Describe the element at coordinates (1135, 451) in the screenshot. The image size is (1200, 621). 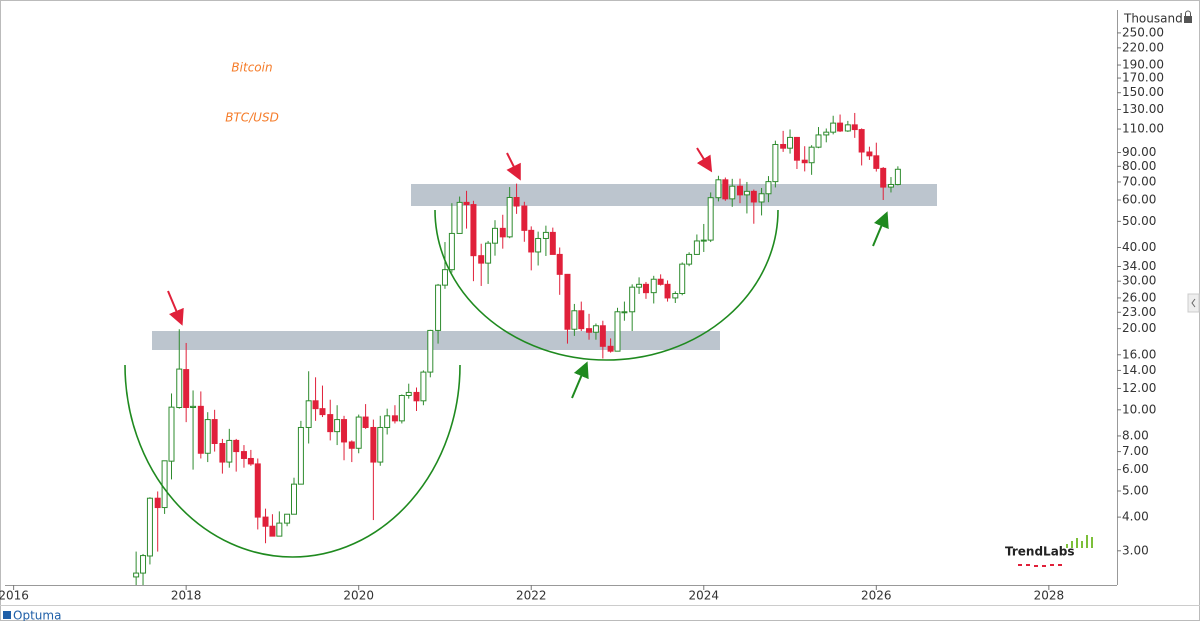
I see `y-tick-label: 7.00` at that location.